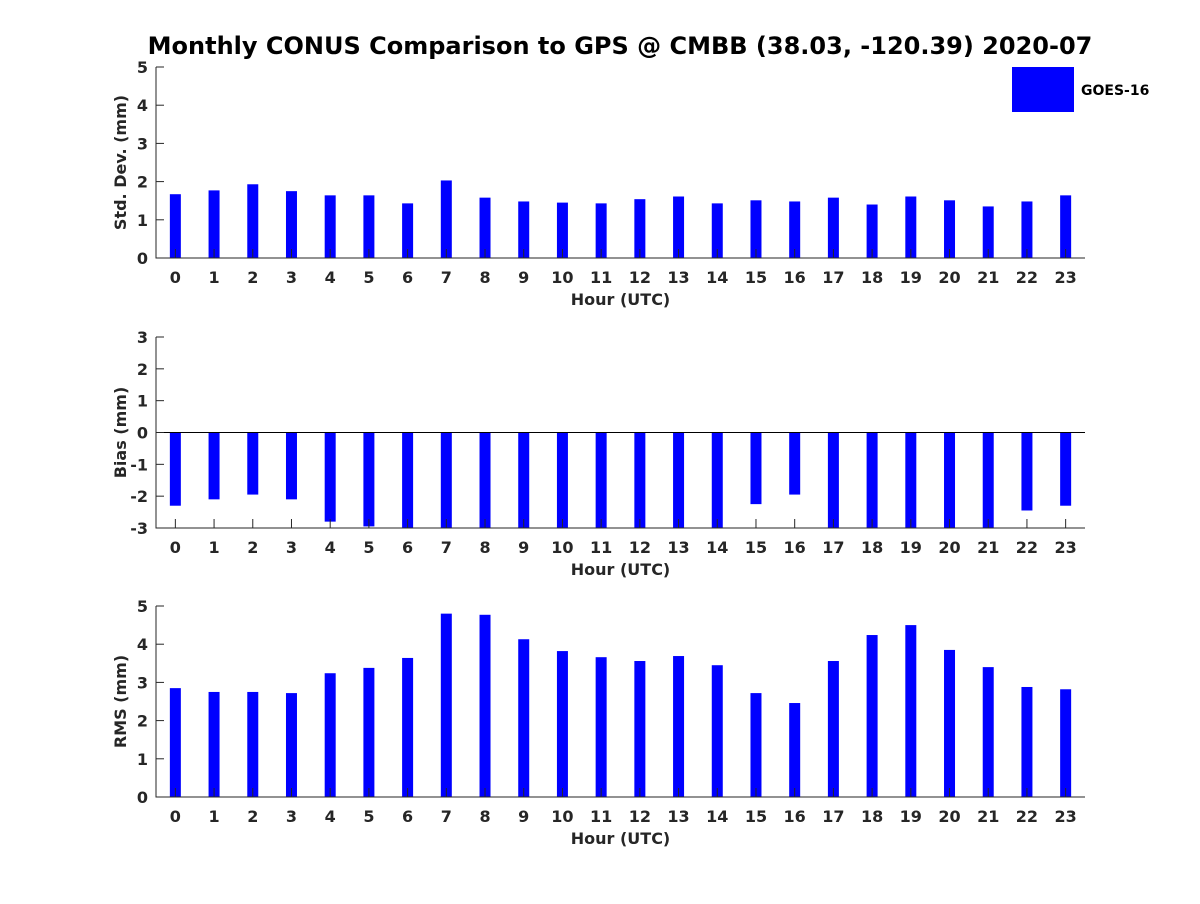 The height and width of the screenshot is (904, 1200). I want to click on rms-xtick-label: 8, so click(484, 816).